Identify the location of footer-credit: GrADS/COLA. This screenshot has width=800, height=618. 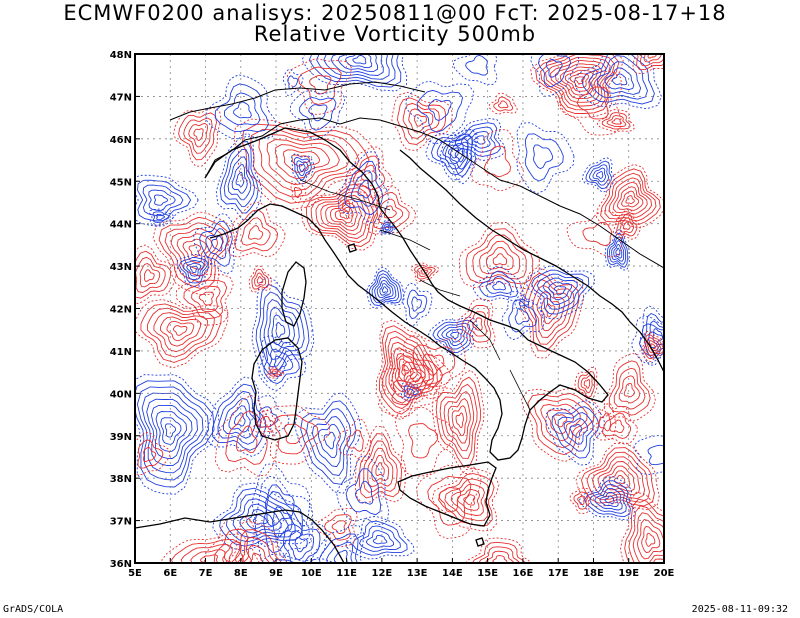
(33, 609).